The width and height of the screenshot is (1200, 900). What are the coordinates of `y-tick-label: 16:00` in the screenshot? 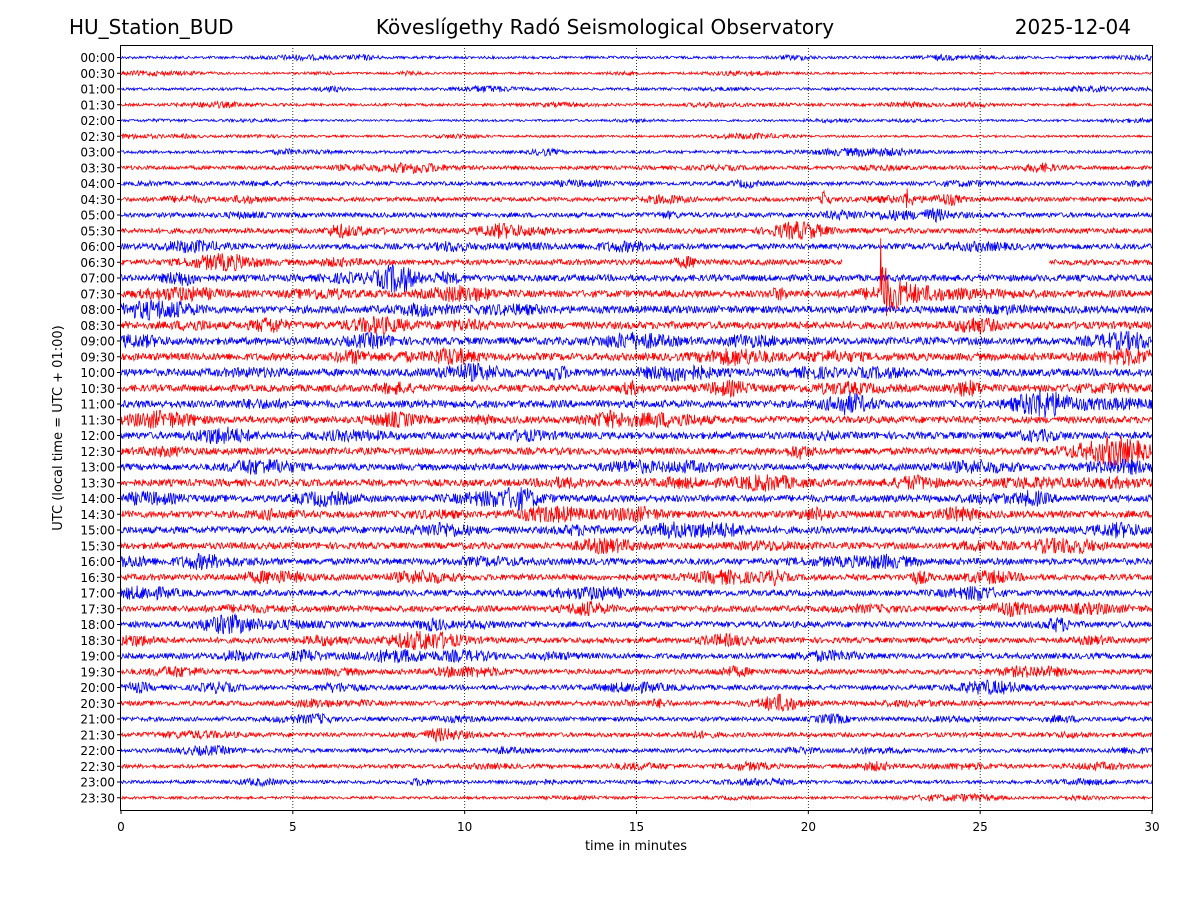 It's located at (97, 562).